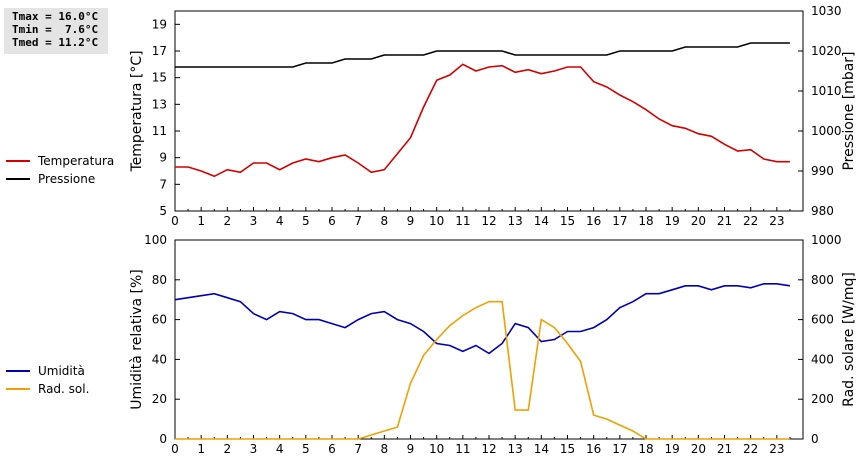 The height and width of the screenshot is (460, 860). What do you see at coordinates (228, 221) in the screenshot?
I see `top-x-tick-label: 2` at bounding box center [228, 221].